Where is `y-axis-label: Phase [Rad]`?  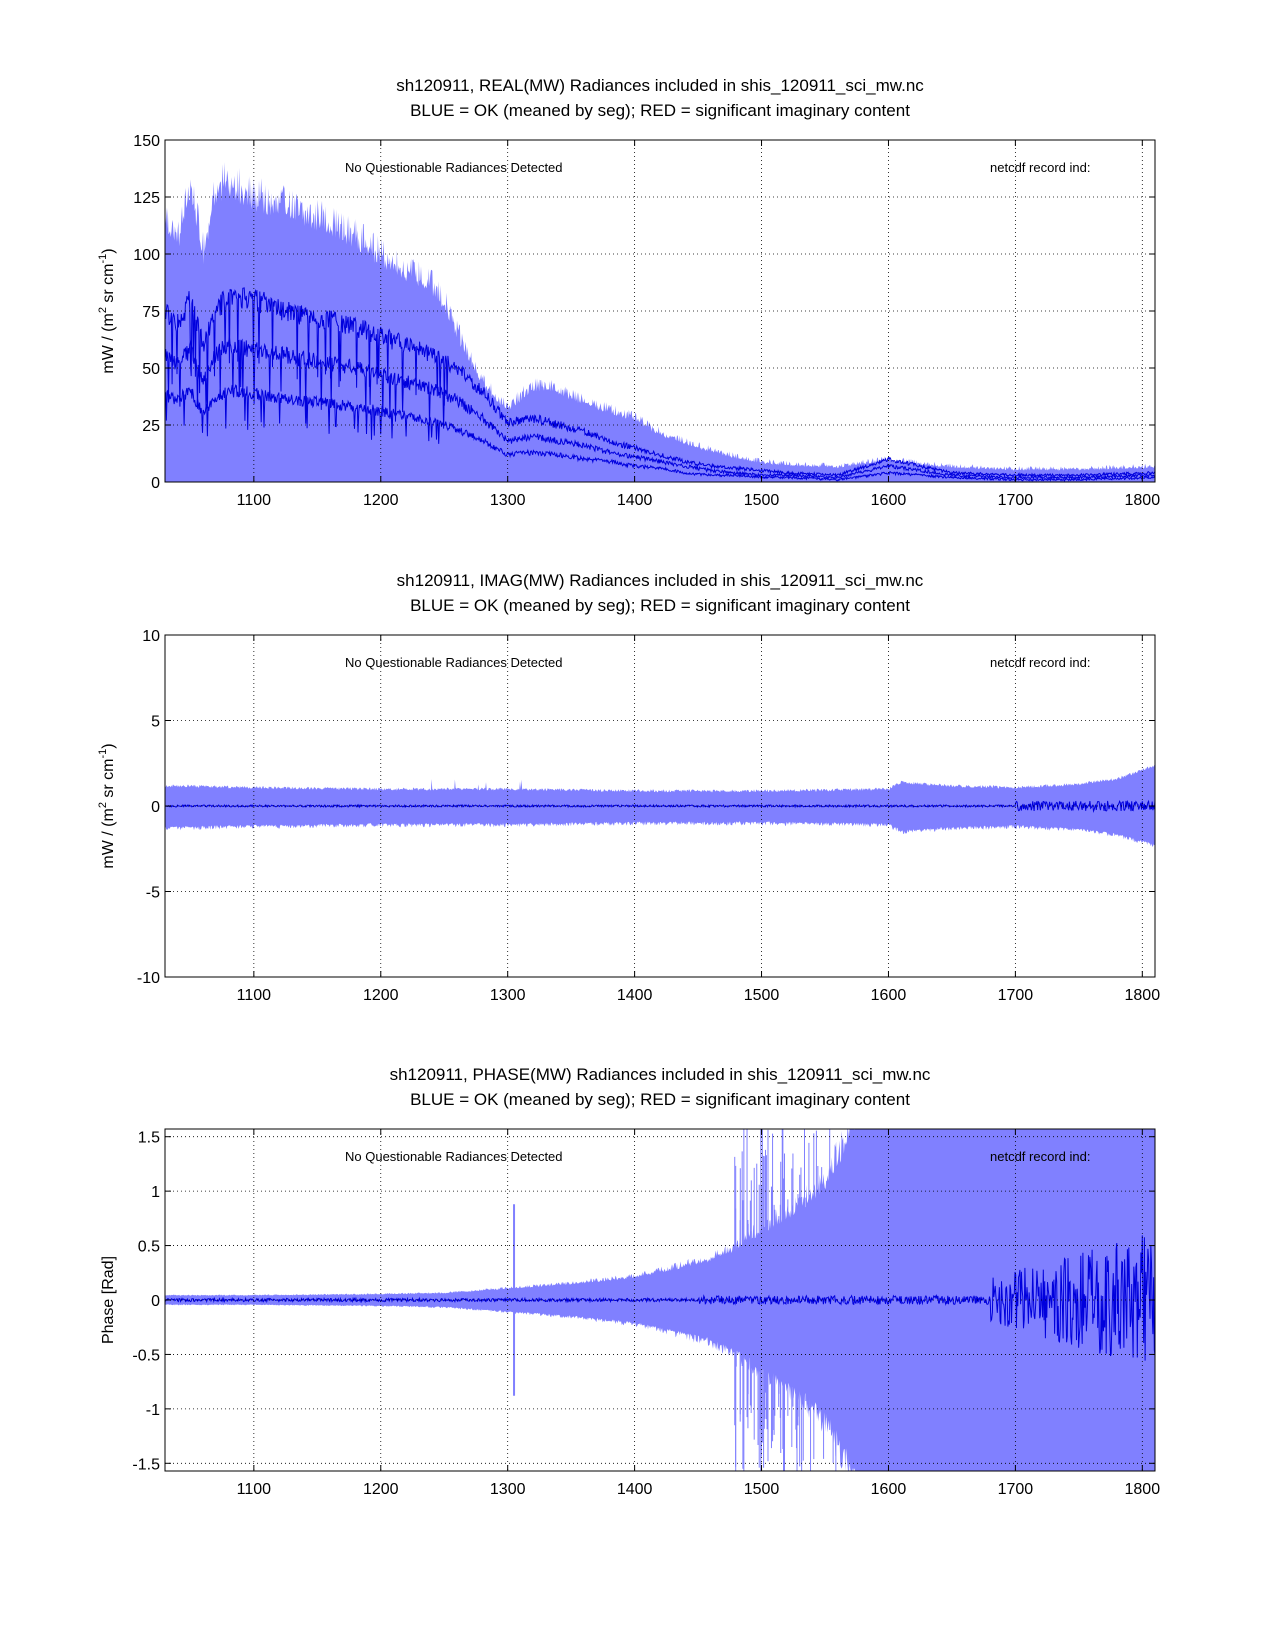 y-axis-label: Phase [Rad] is located at coordinates (108, 1300).